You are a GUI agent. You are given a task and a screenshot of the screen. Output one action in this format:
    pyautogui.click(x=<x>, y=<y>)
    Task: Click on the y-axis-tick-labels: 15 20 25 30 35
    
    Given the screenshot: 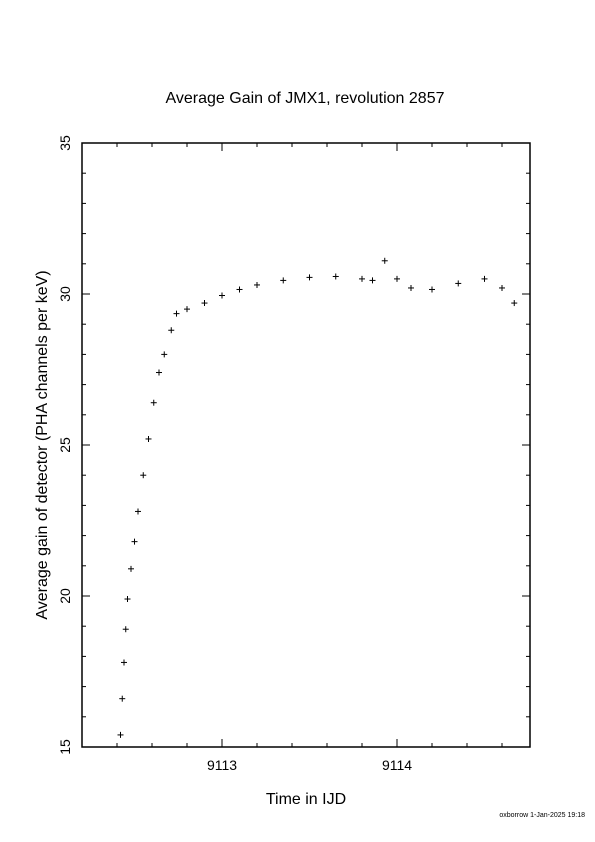 What is the action you would take?
    pyautogui.click(x=65, y=445)
    